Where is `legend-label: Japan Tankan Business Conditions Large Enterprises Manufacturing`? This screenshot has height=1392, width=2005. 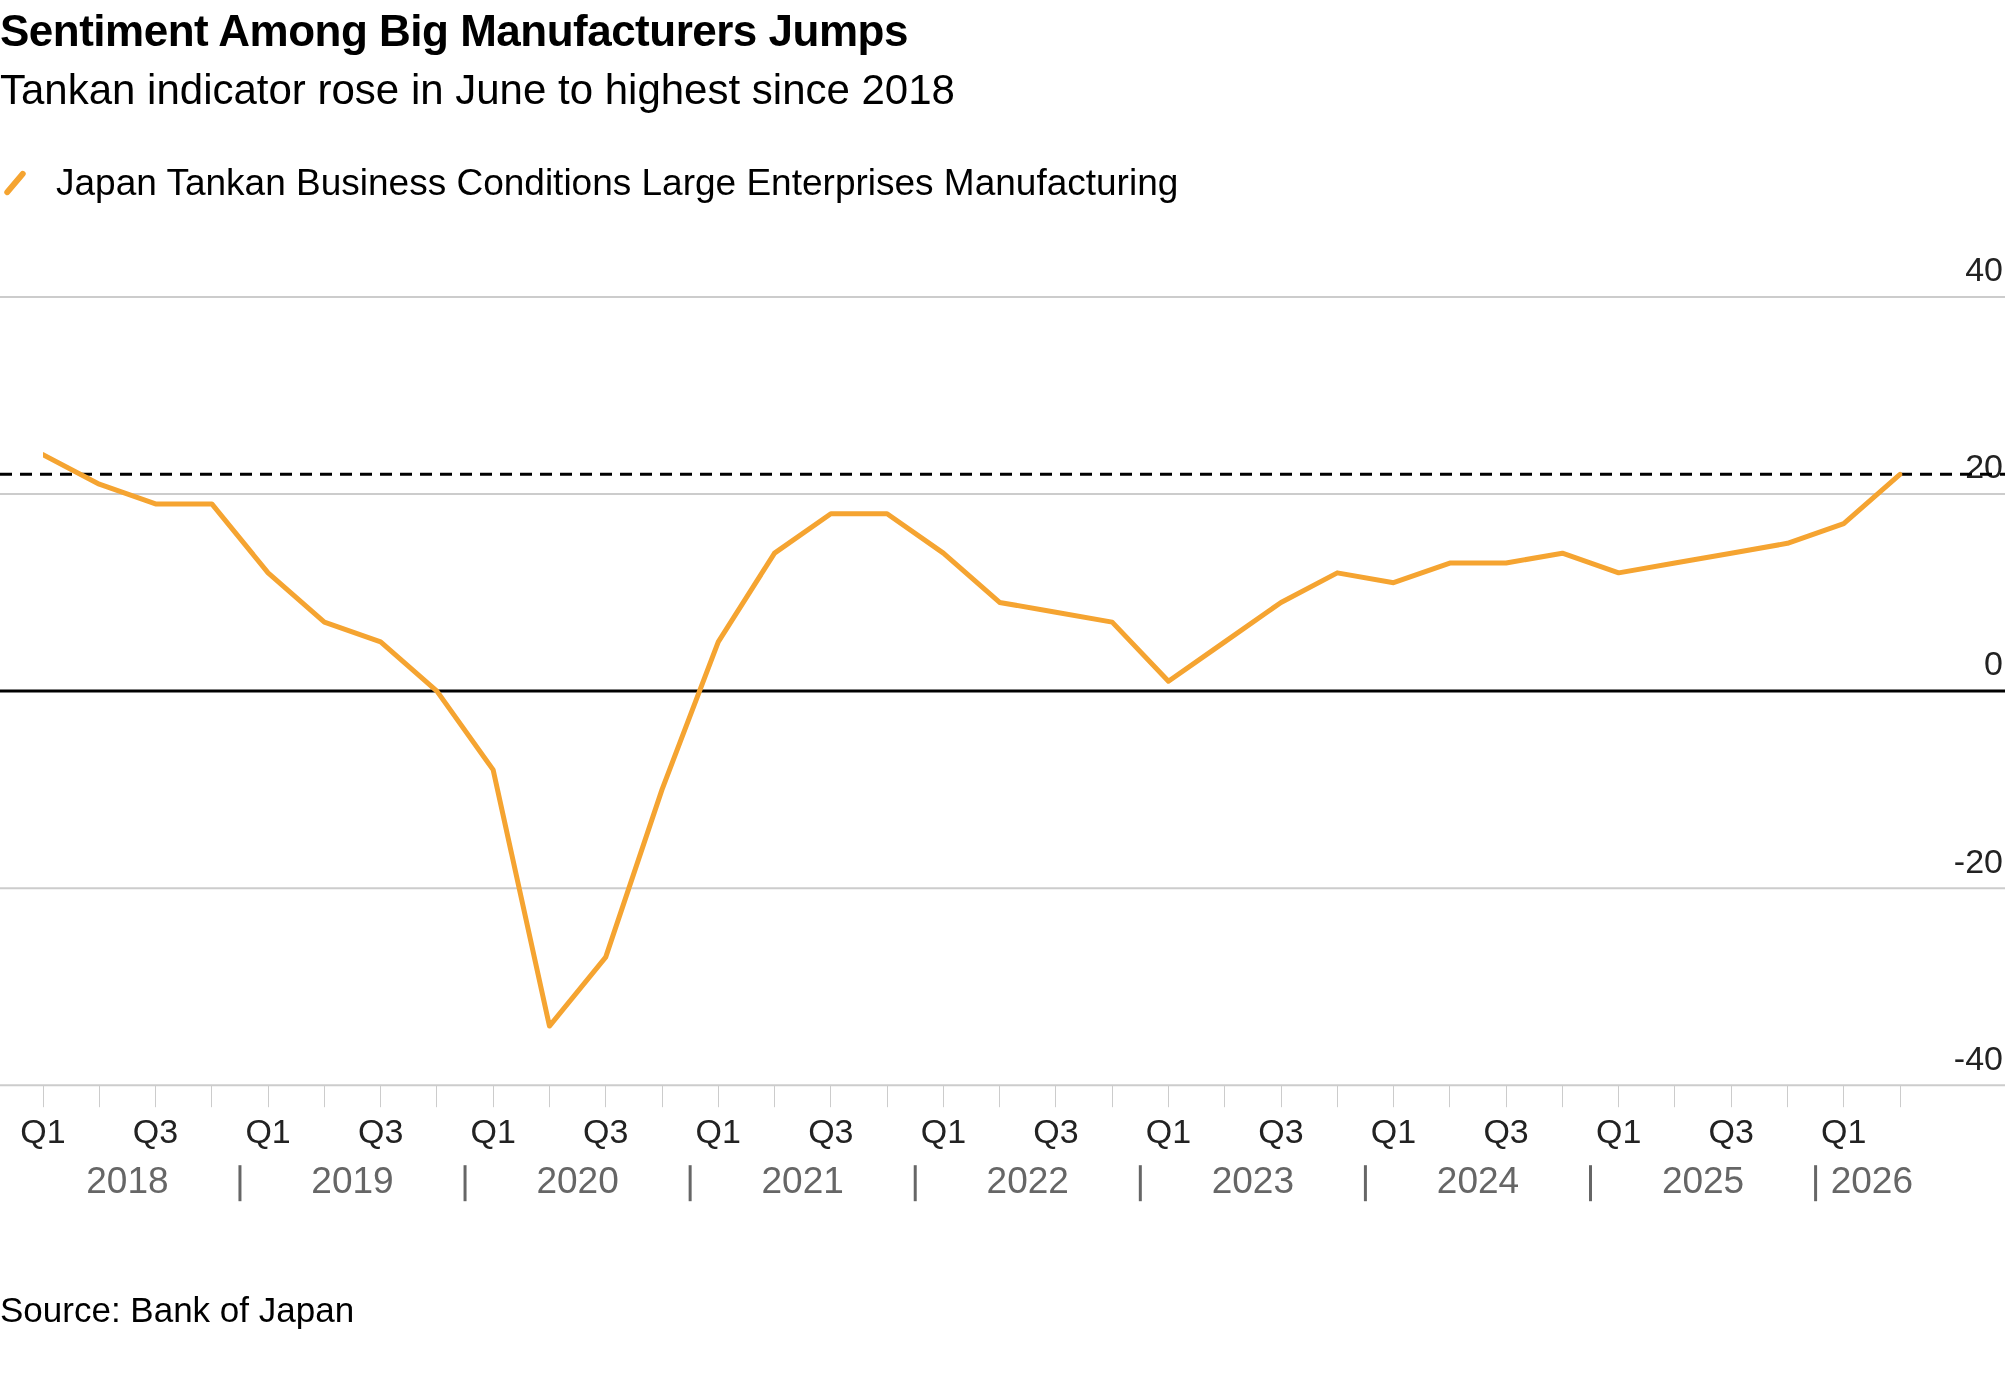 legend-label: Japan Tankan Business Conditions Large Enterprises Manufacturing is located at coordinates (617, 183).